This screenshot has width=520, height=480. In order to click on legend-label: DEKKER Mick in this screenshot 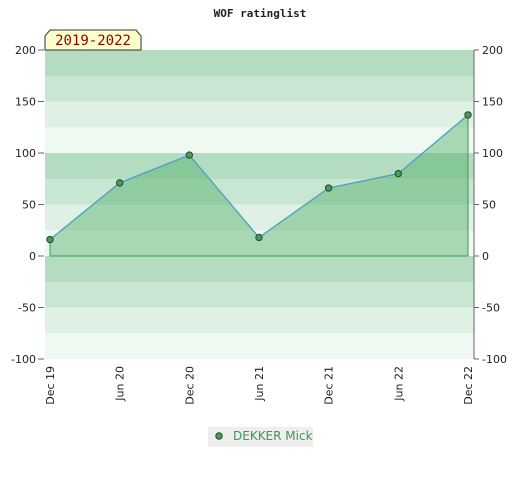, I will do `click(273, 436)`.